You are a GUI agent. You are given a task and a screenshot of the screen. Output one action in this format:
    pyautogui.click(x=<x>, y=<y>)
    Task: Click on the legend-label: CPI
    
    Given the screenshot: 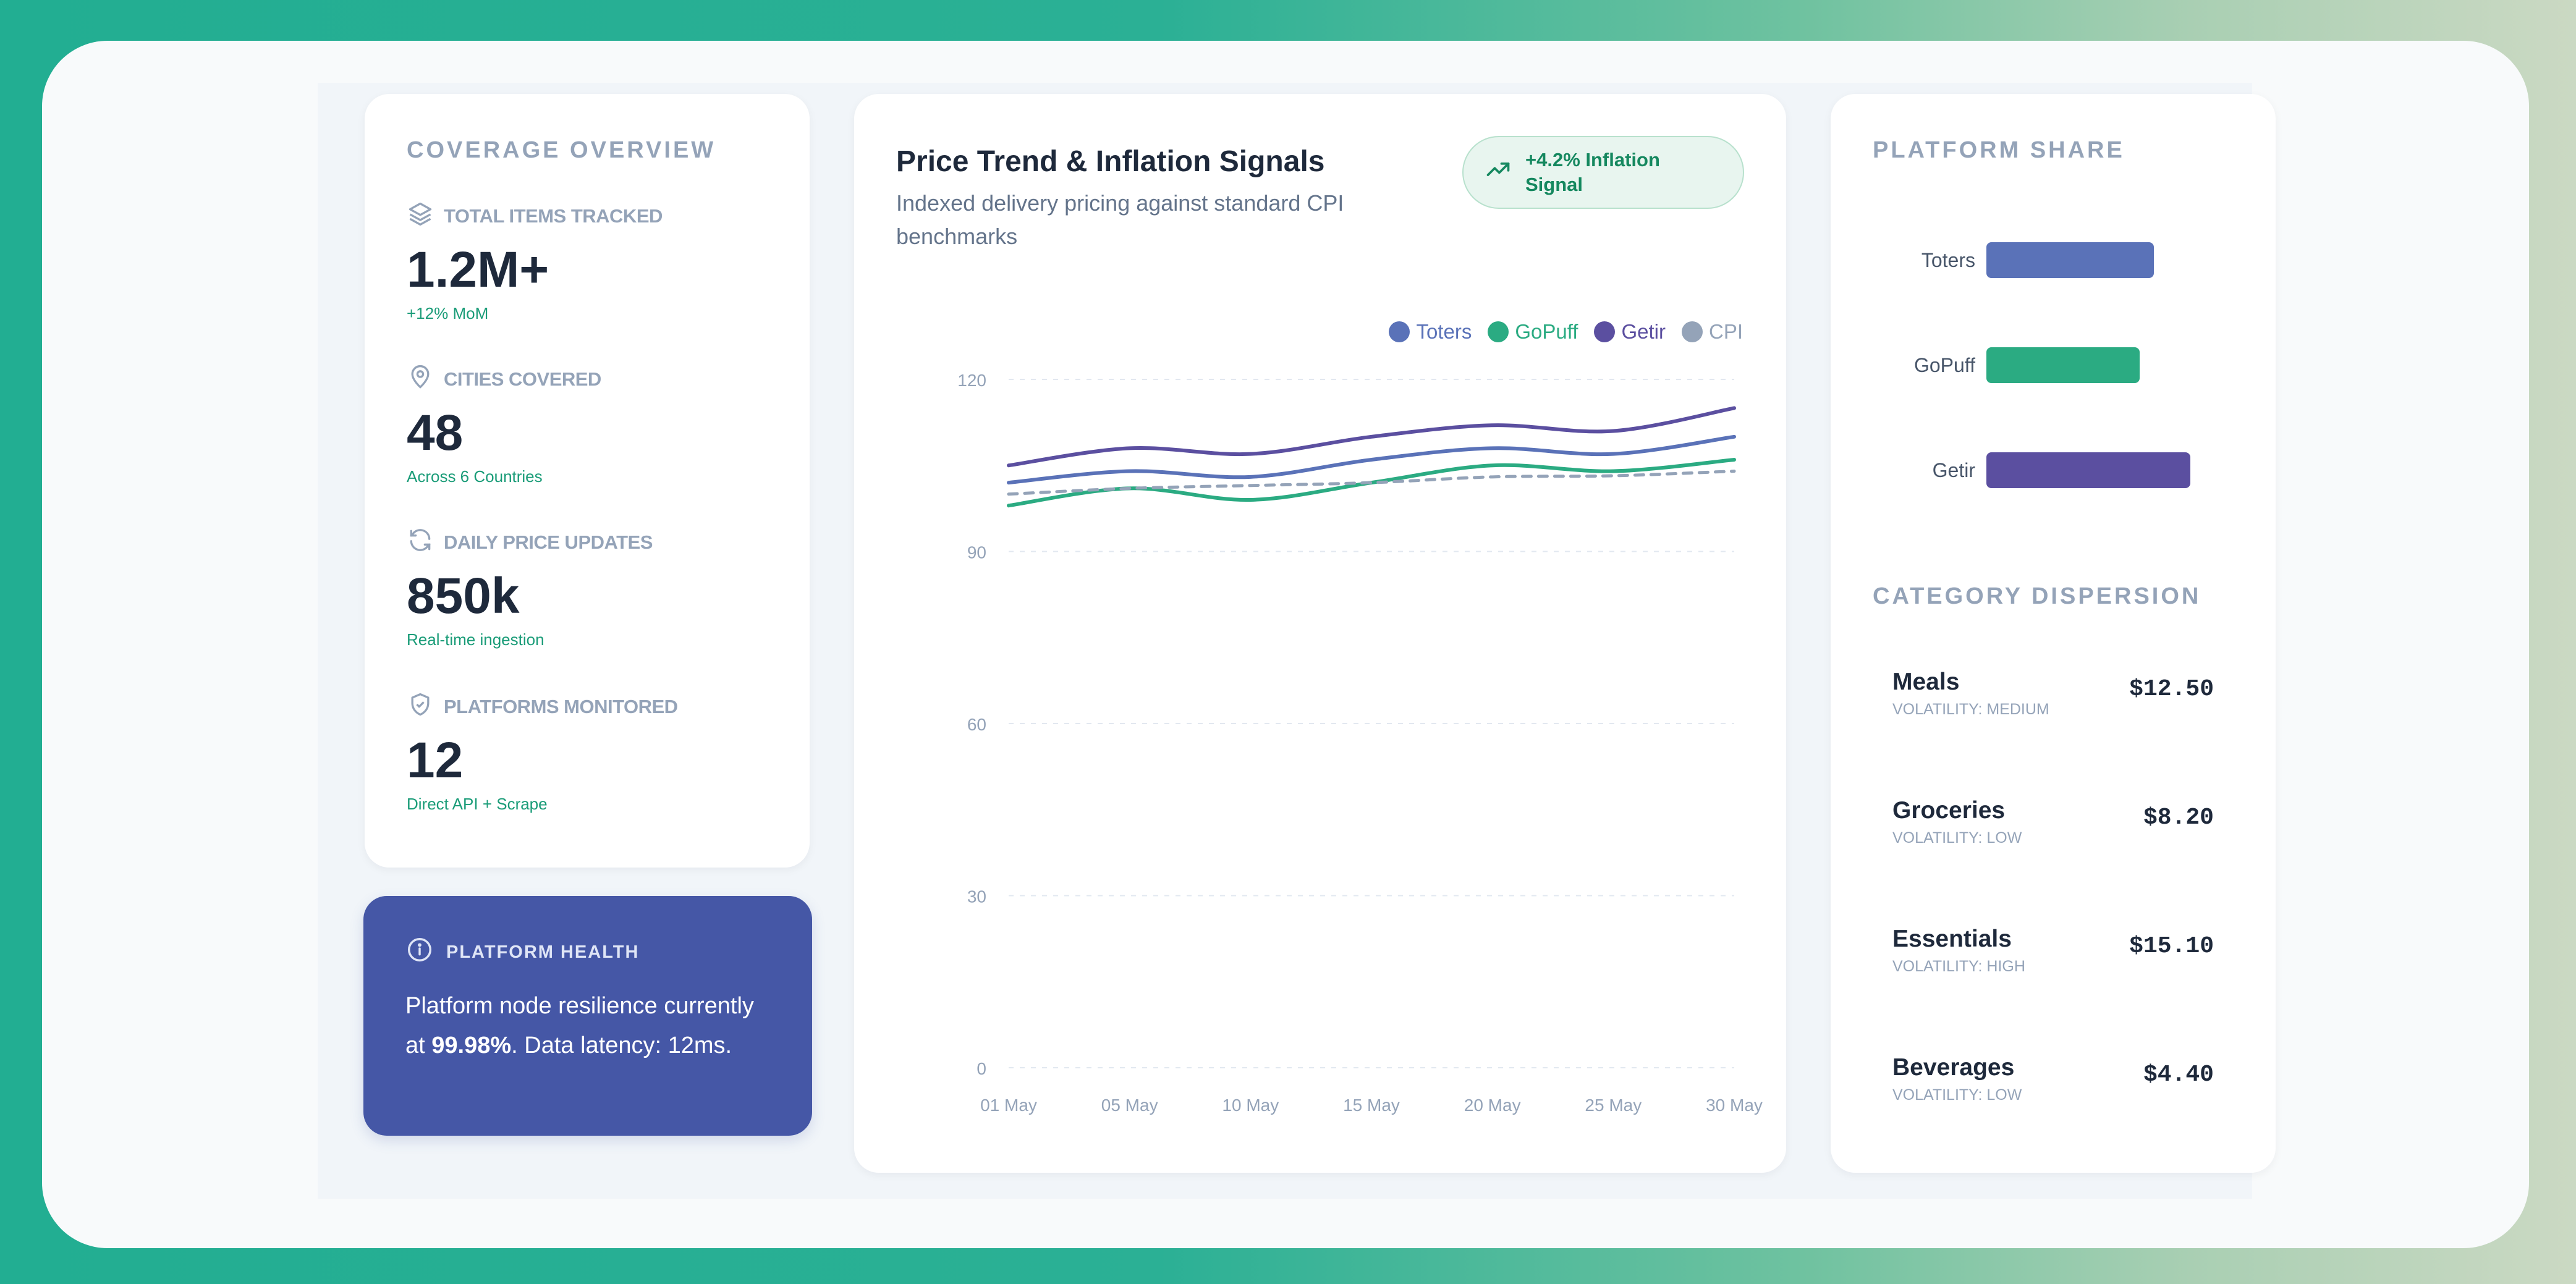 What is the action you would take?
    pyautogui.click(x=1725, y=331)
    